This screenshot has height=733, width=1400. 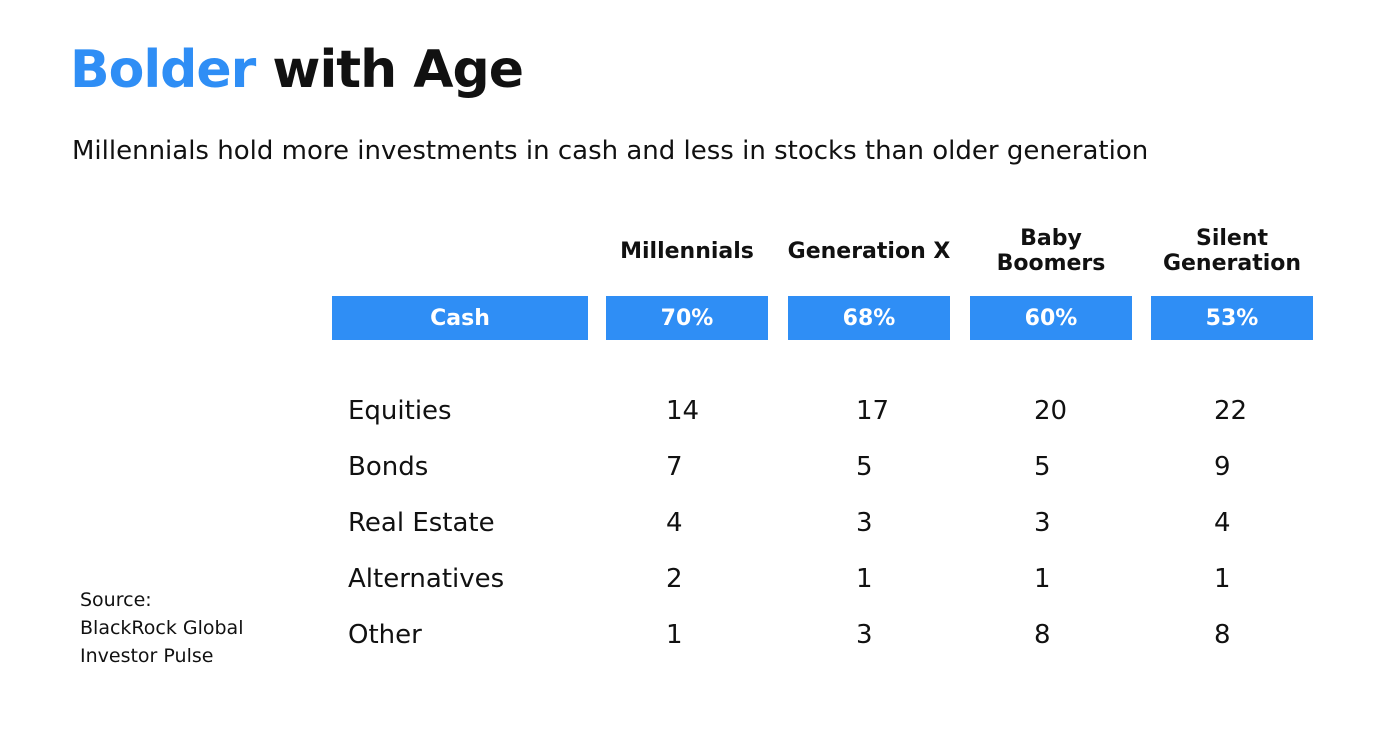 I want to click on source-name-line1: BlackRock Global, so click(x=162, y=628).